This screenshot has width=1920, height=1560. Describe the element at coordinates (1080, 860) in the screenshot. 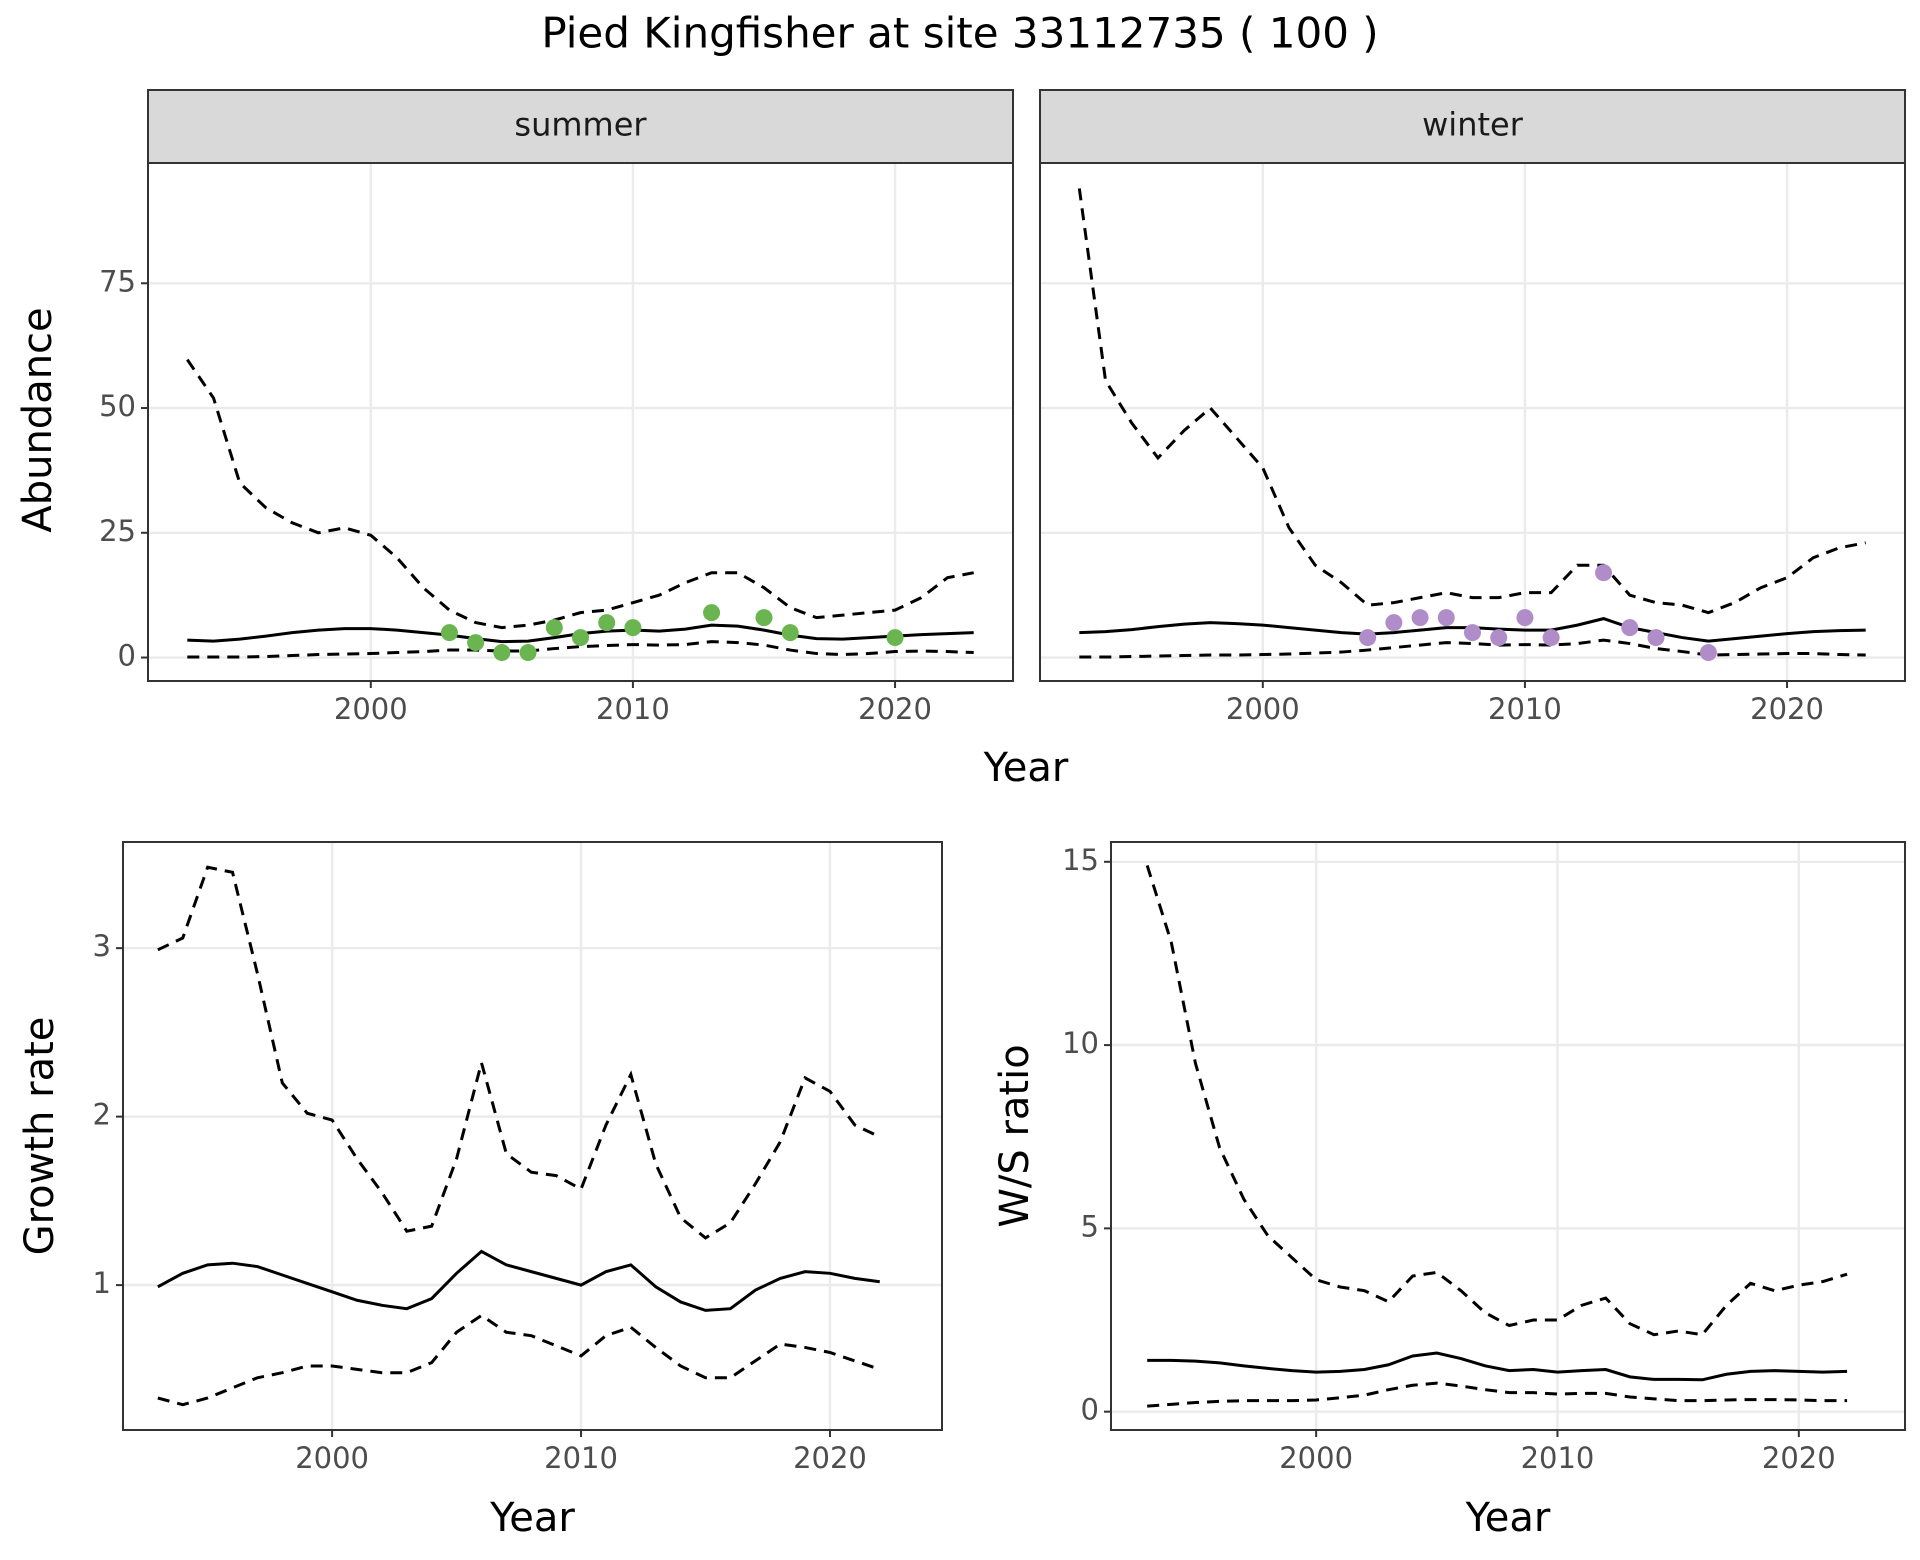

I see `y-tick-label: 15` at that location.